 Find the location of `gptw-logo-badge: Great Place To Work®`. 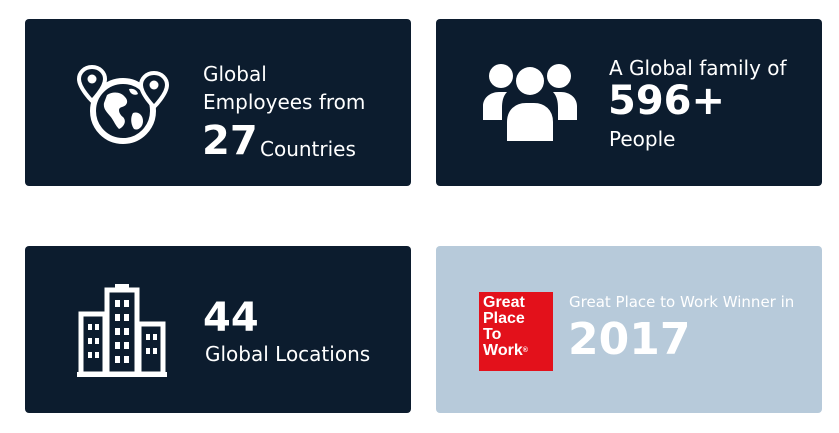

gptw-logo-badge: Great Place To Work® is located at coordinates (516, 331).